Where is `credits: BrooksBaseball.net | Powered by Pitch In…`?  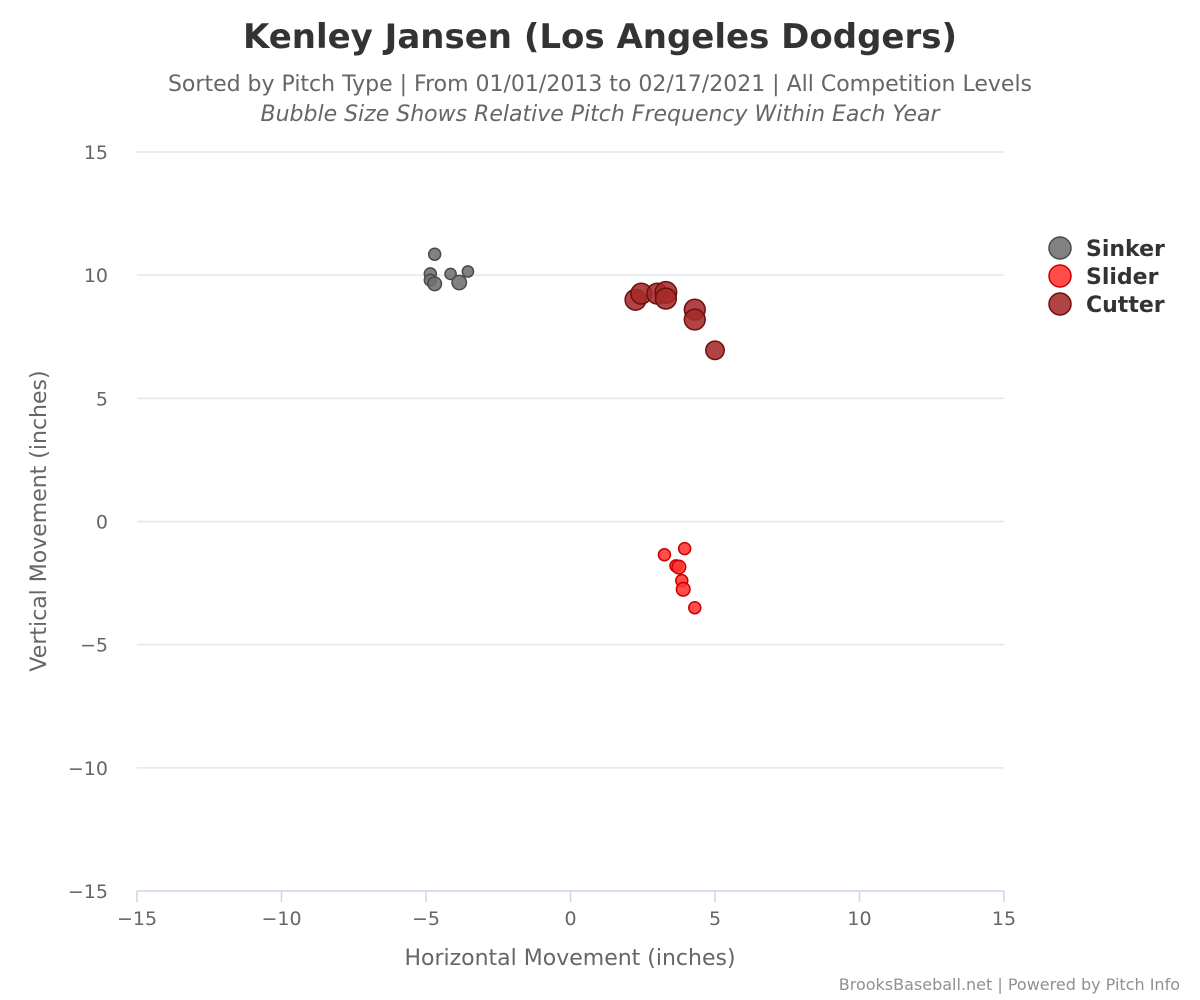 credits: BrooksBaseball.net | Powered by Pitch In… is located at coordinates (1009, 984).